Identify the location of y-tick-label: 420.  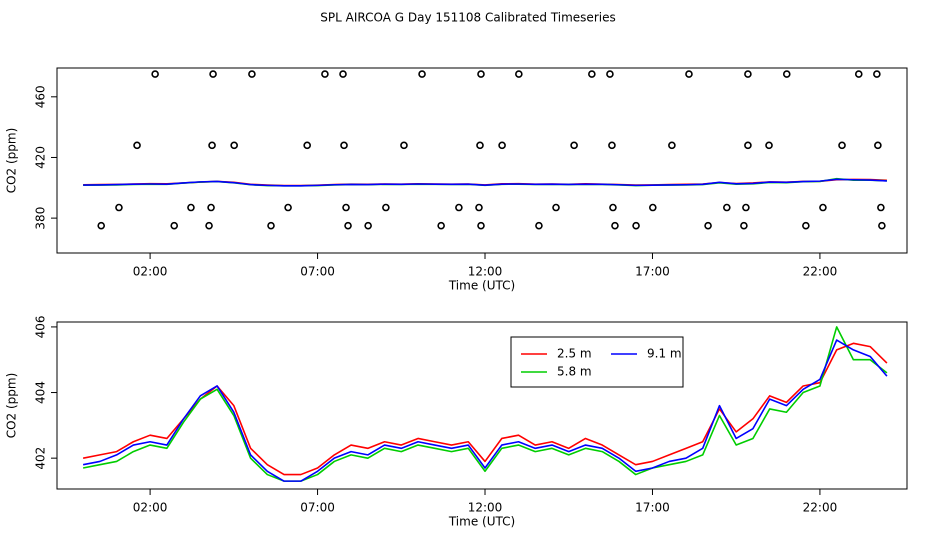
(41, 157).